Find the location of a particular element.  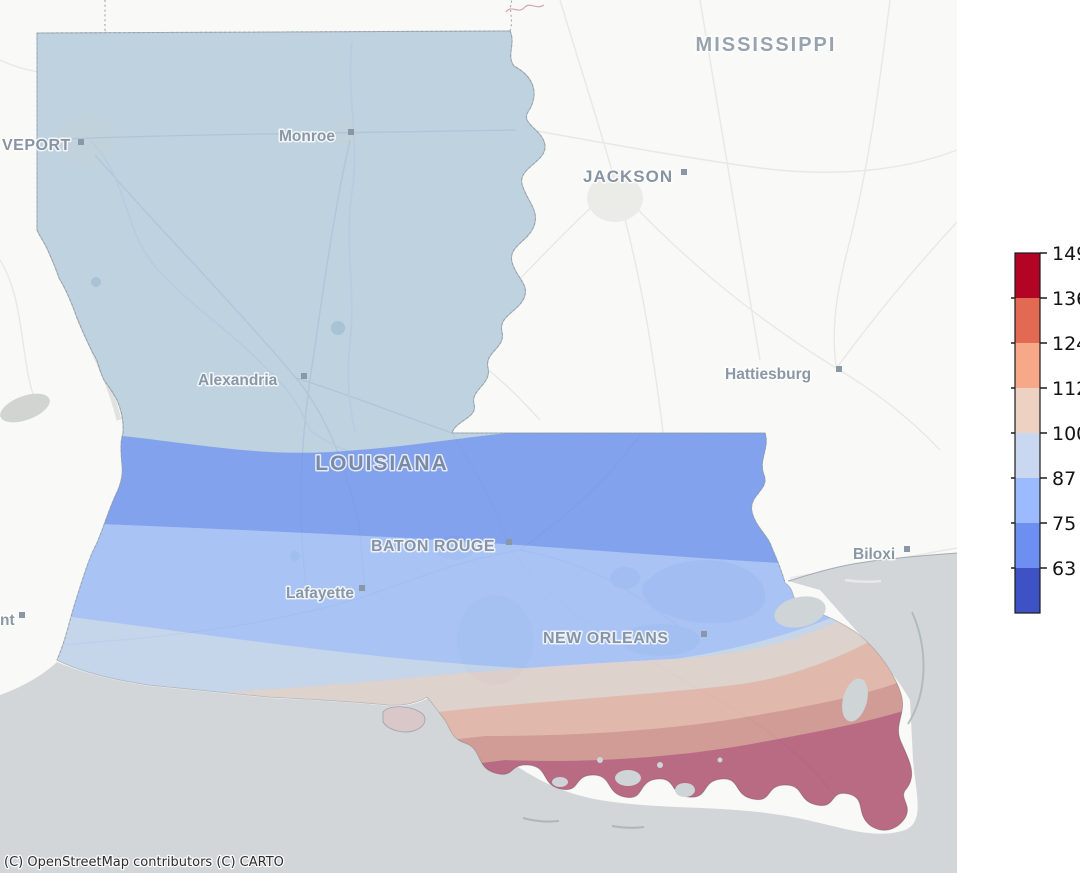

city-marker-biloxi is located at coordinates (907, 549).